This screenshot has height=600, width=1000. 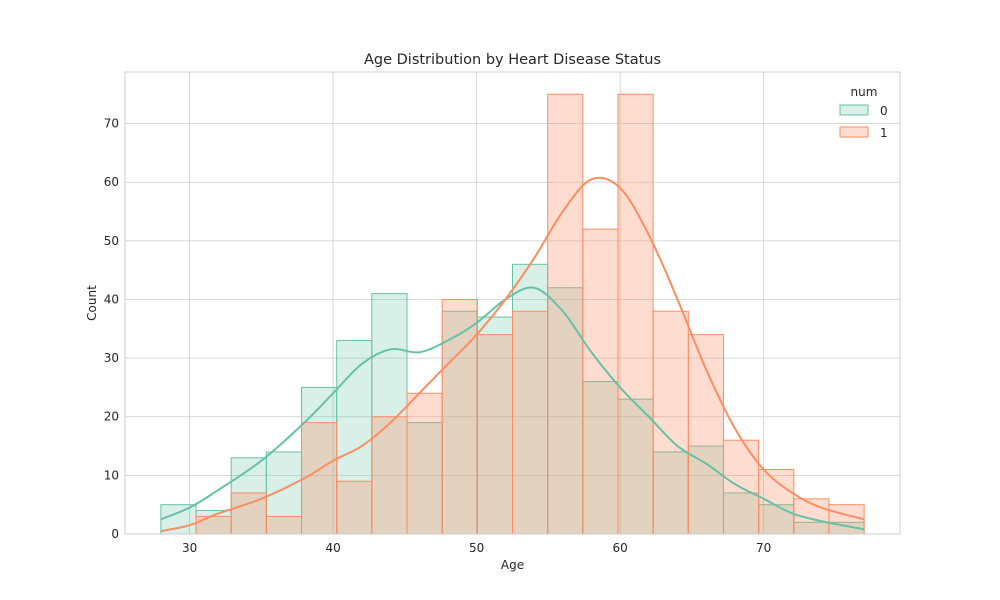 What do you see at coordinates (92, 303) in the screenshot?
I see `y-axis-label: Count` at bounding box center [92, 303].